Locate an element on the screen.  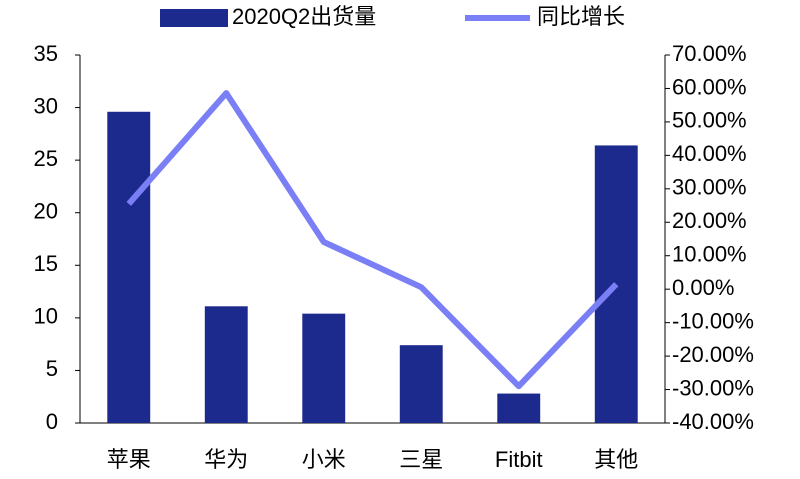
x-tick-label: 三星 is located at coordinates (421, 459).